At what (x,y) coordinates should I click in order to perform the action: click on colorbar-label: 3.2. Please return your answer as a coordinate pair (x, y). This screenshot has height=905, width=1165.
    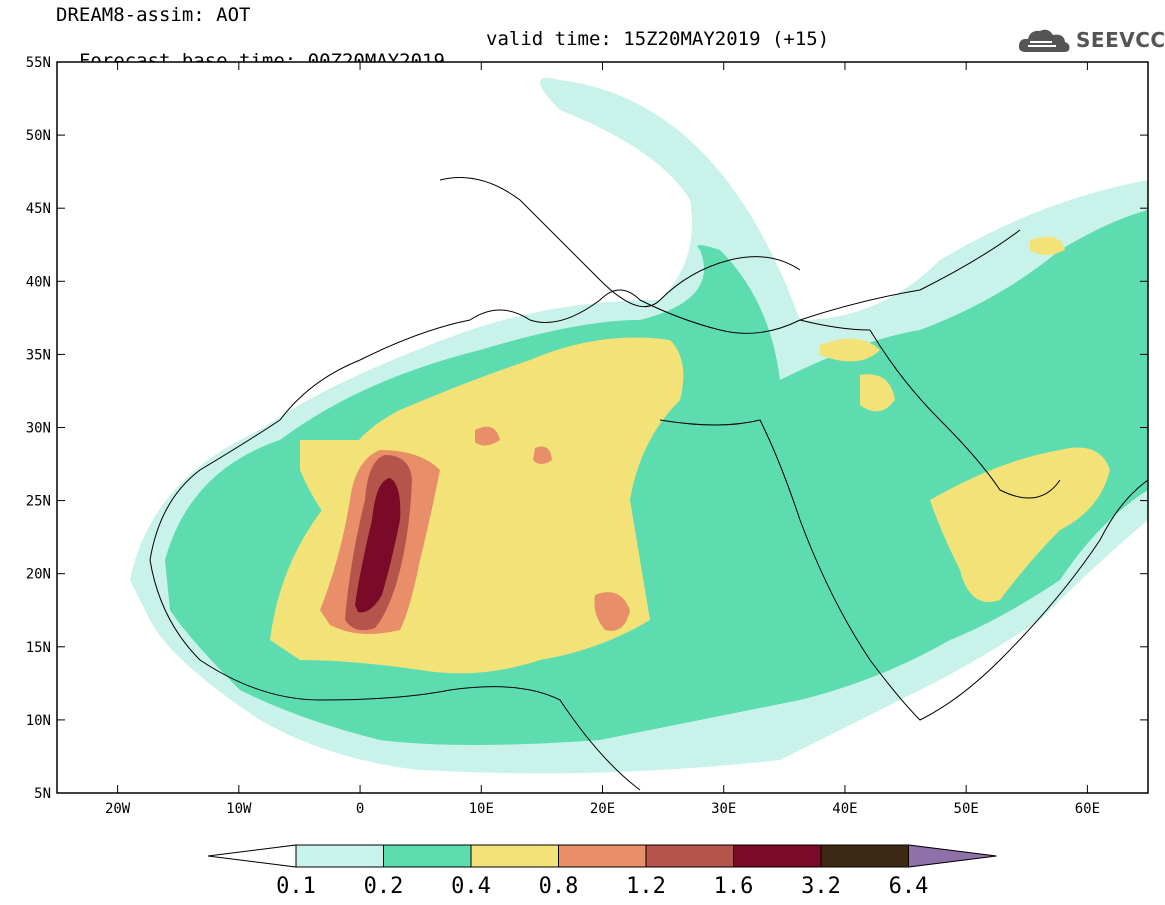
    Looking at the image, I should click on (821, 886).